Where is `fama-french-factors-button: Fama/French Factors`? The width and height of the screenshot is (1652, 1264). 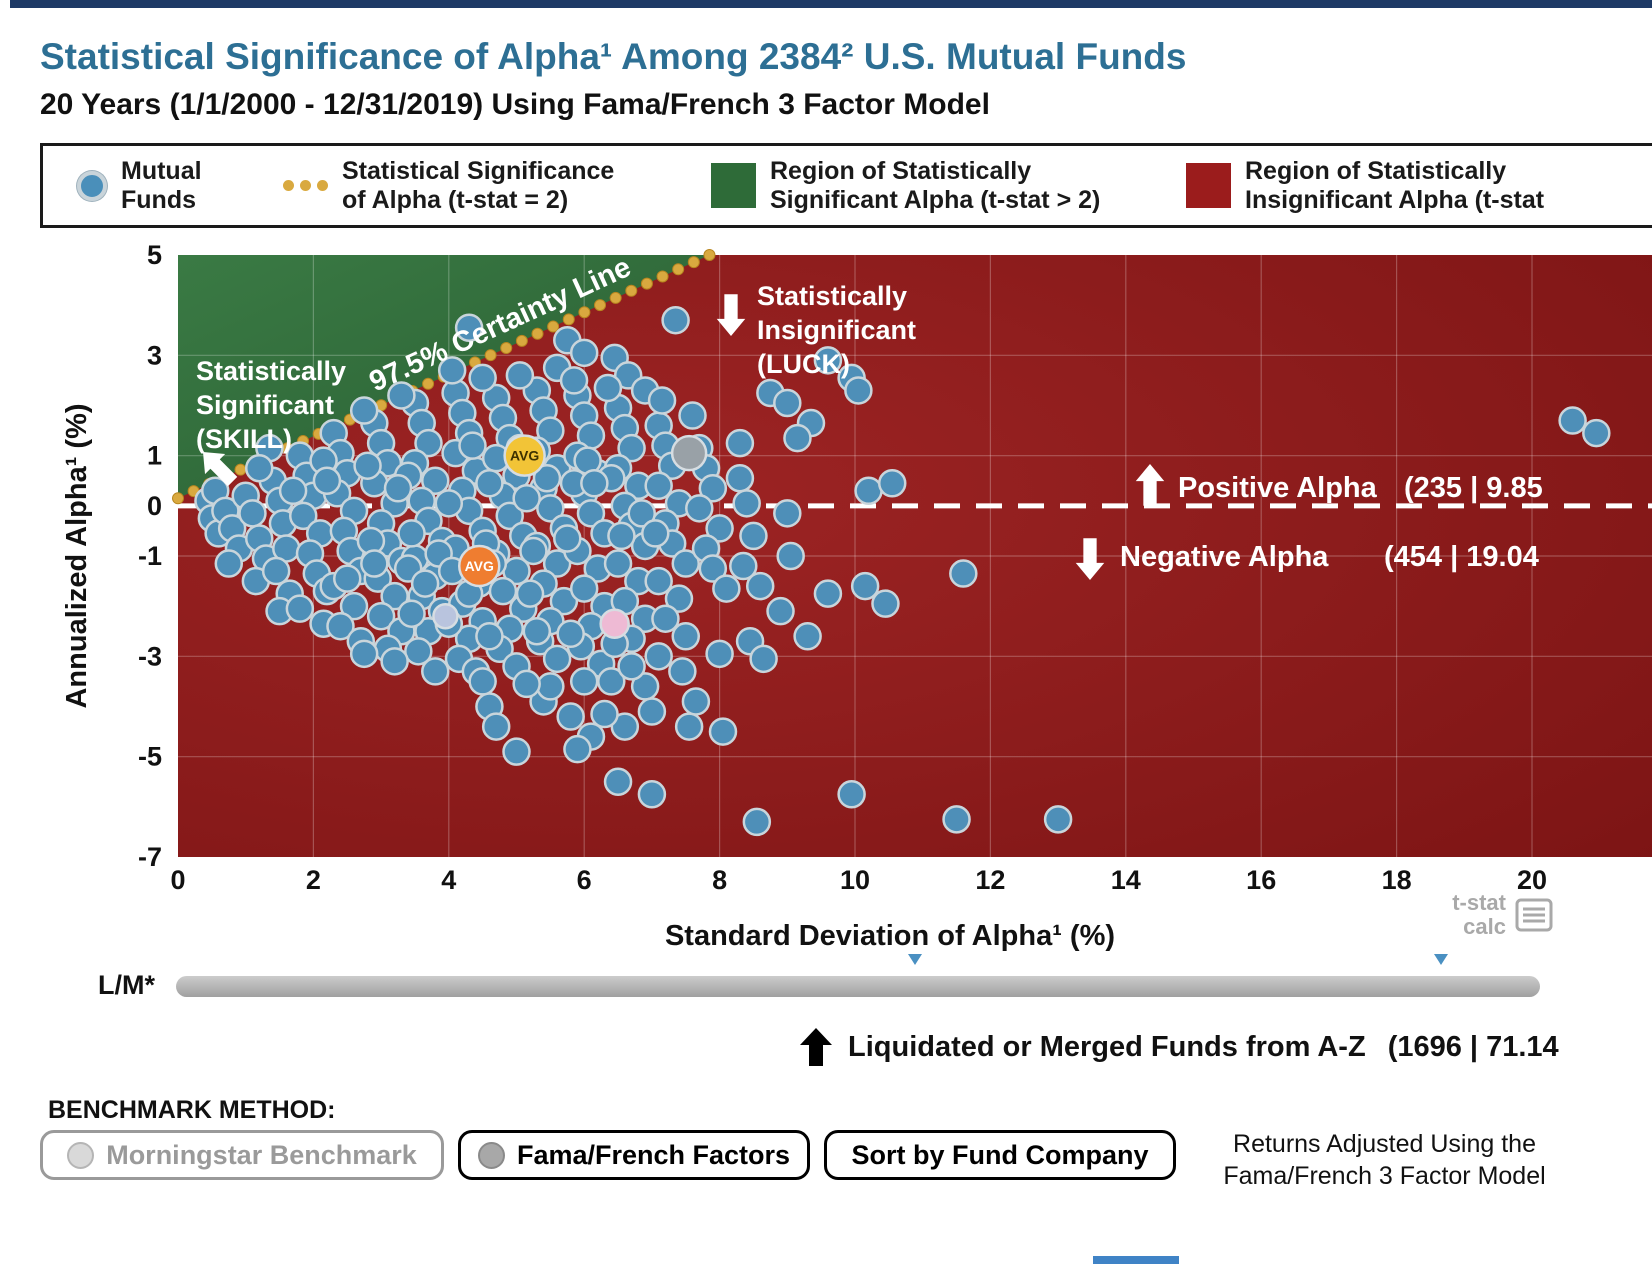
fama-french-factors-button: Fama/French Factors is located at coordinates (634, 1155).